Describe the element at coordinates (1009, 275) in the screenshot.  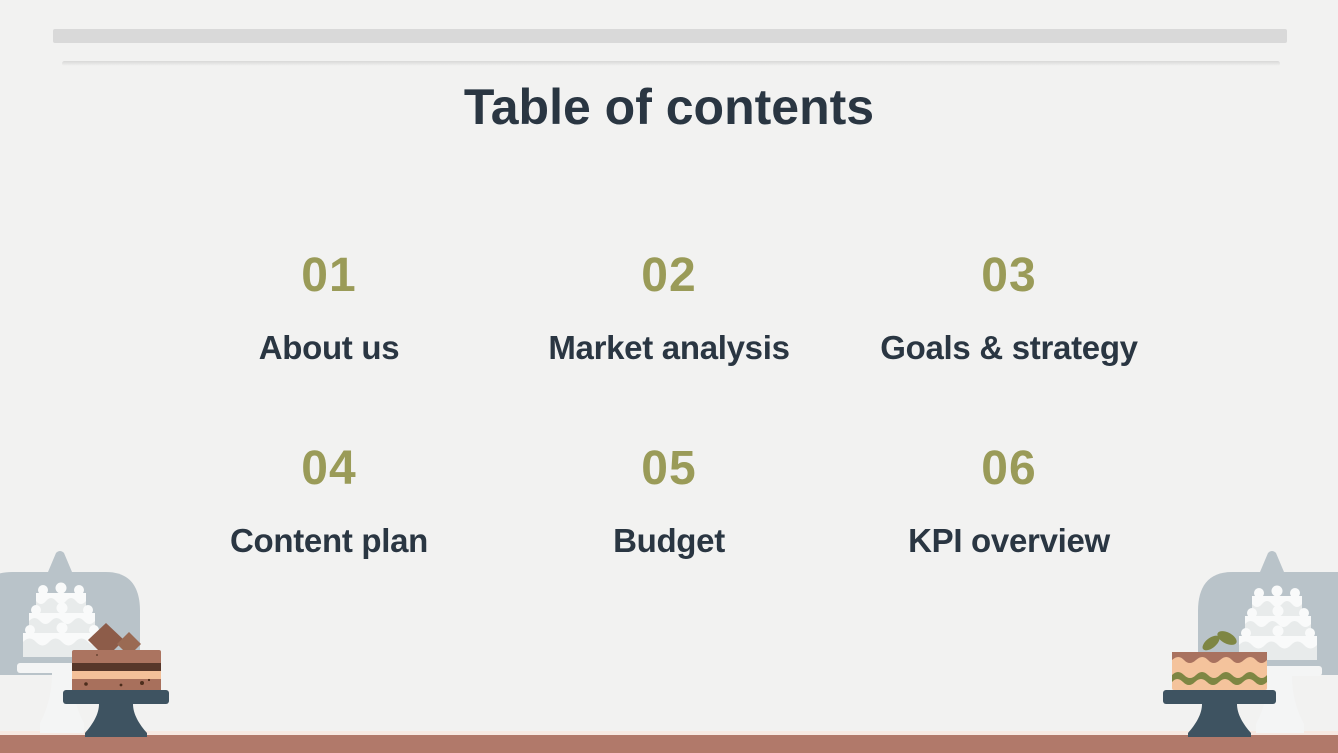
I see `toc-number: 03` at that location.